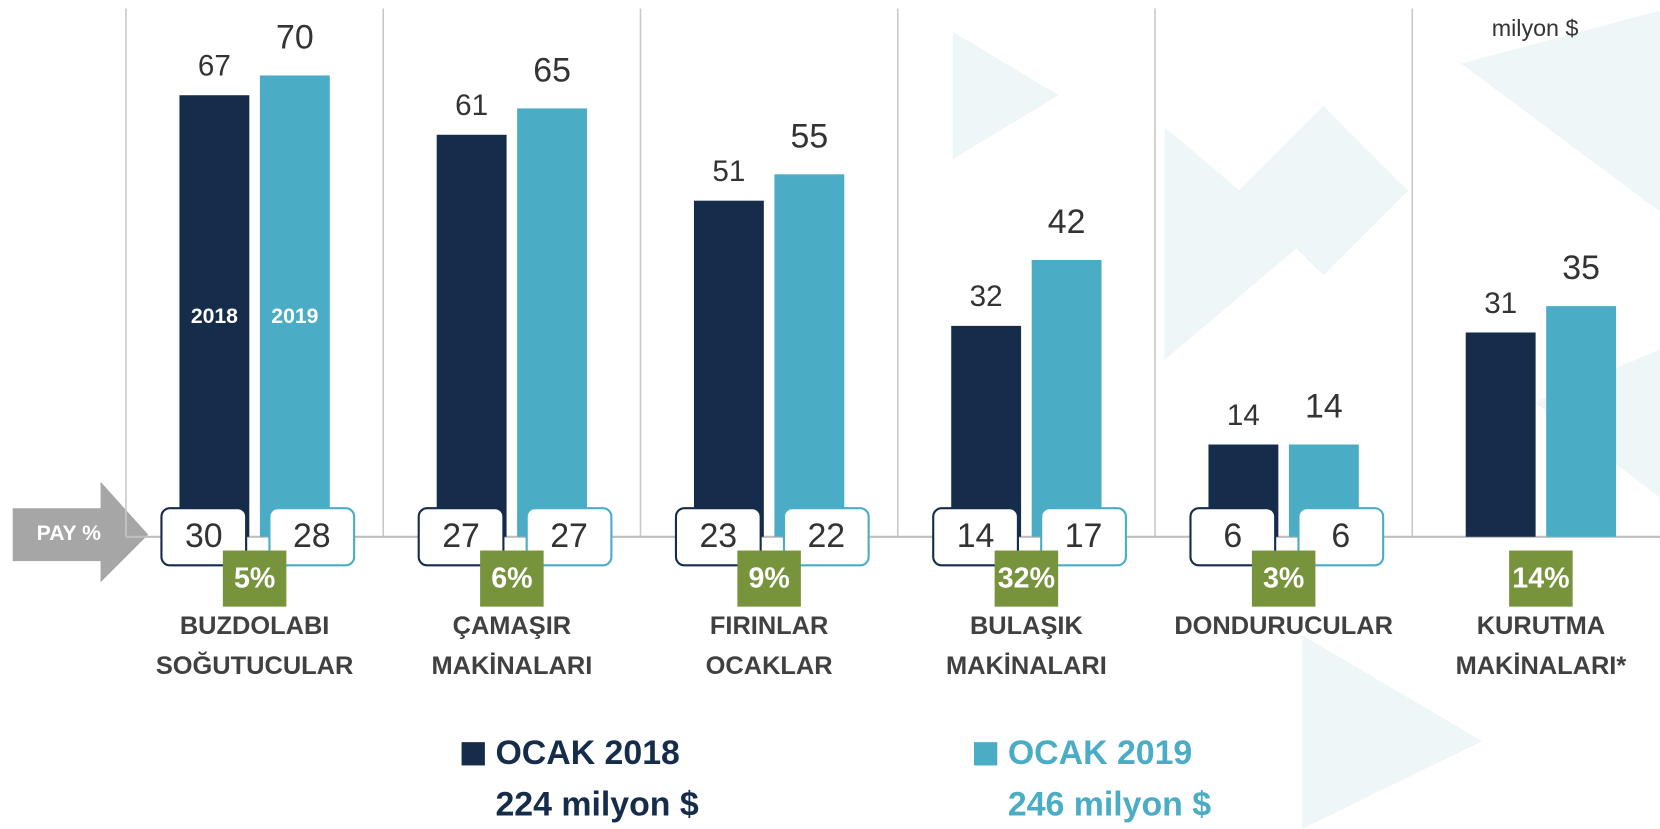 The height and width of the screenshot is (829, 1660). I want to click on legend-total: 246 milyon $, so click(1109, 805).